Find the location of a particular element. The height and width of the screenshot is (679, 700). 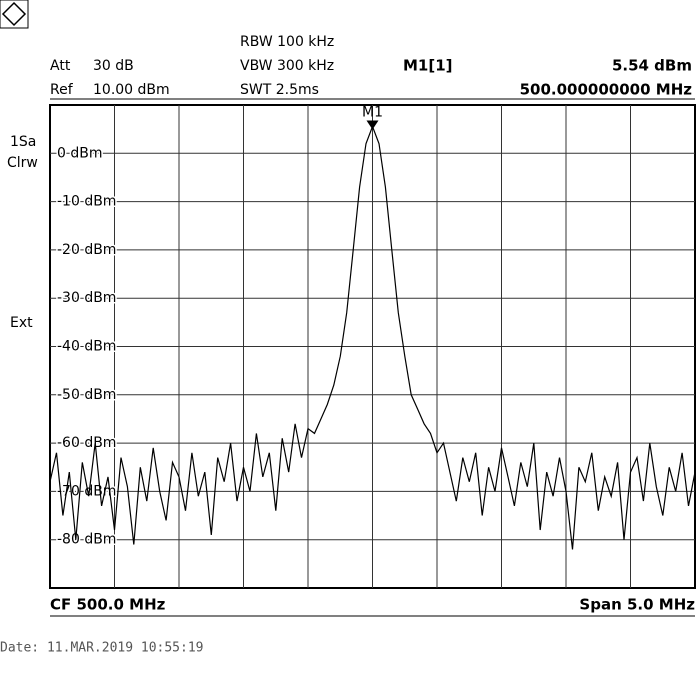

marker-level: 5.54 dBm is located at coordinates (652, 66).